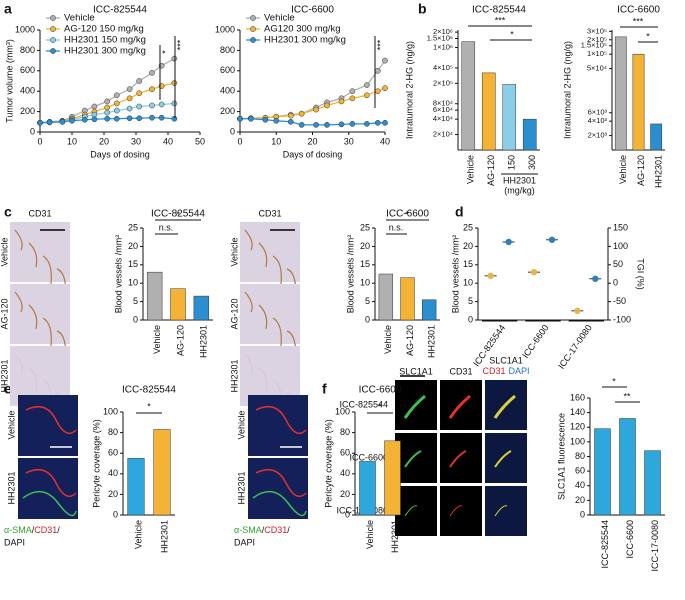 The height and width of the screenshot is (600, 685). Describe the element at coordinates (27, 50) in the screenshot. I see `y-tick-label: 800` at that location.